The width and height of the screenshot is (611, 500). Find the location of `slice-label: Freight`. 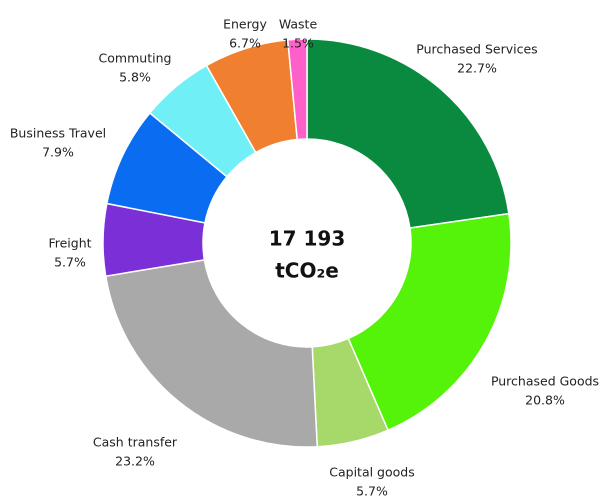

slice-label: Freight is located at coordinates (69, 243).